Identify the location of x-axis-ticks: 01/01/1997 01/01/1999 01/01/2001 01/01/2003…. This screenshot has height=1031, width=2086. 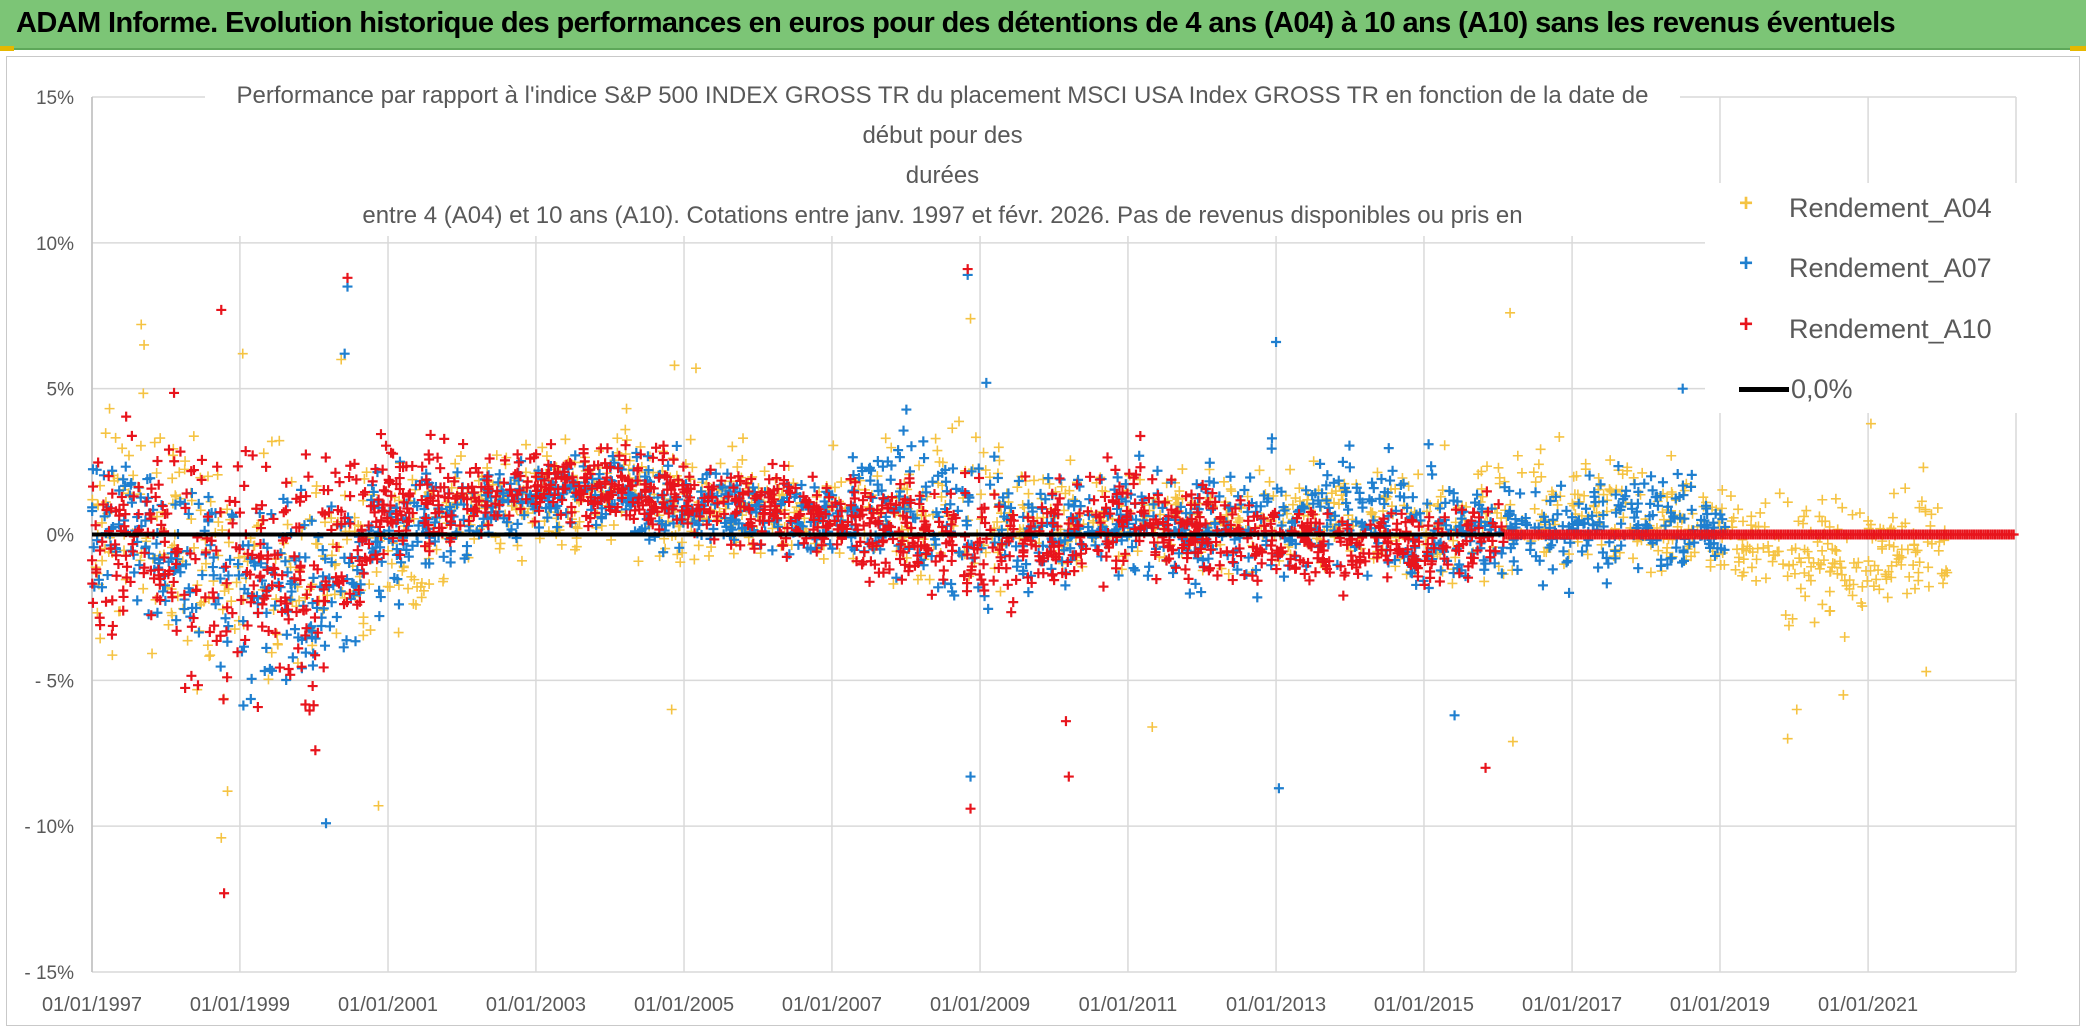
(980, 1005).